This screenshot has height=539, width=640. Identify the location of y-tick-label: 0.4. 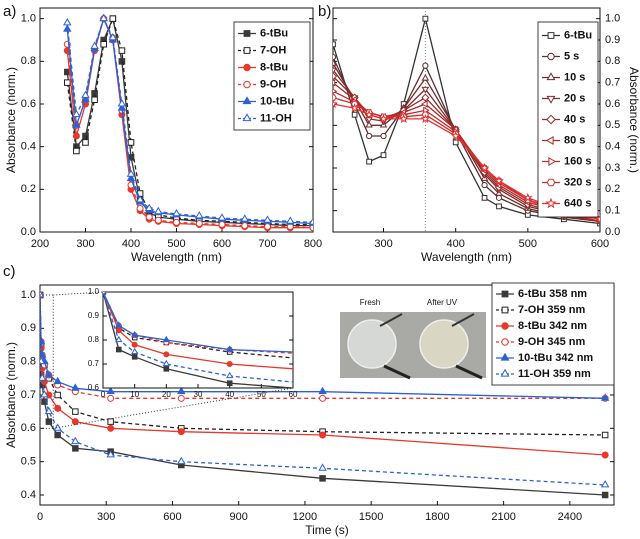
(28, 495).